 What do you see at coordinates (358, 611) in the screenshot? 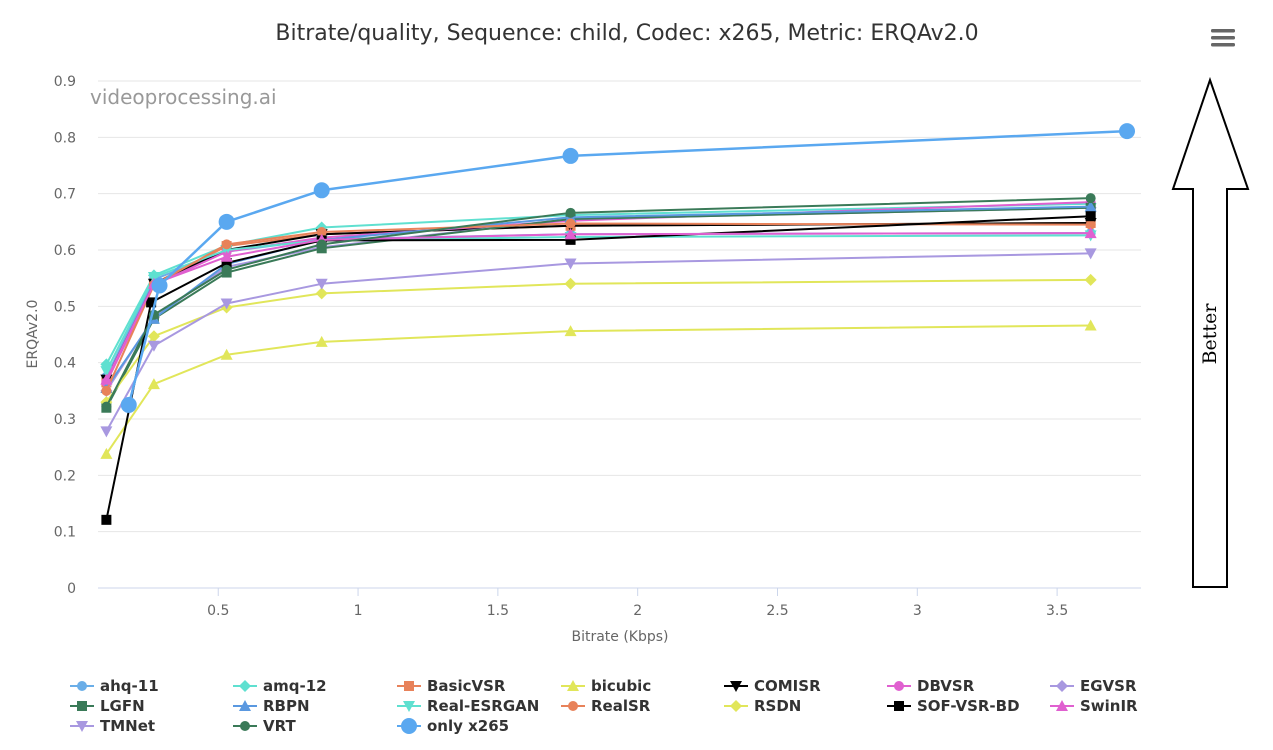
I see `x-tick-label: 1` at bounding box center [358, 611].